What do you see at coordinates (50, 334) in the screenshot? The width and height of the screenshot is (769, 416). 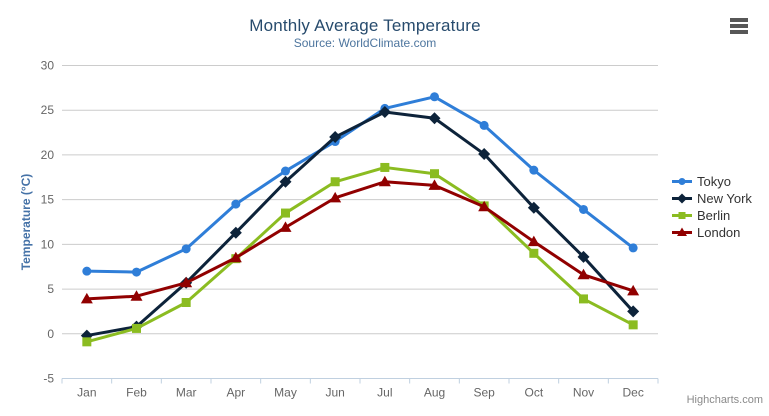 I see `y-axis-tick-label: 0` at bounding box center [50, 334].